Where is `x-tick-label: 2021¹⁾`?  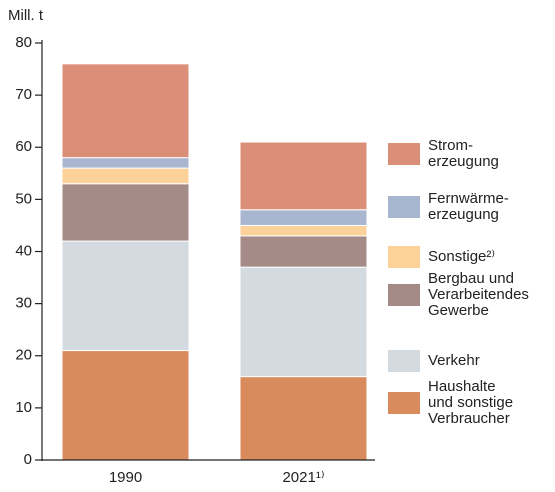 x-tick-label: 2021¹⁾ is located at coordinates (303, 477).